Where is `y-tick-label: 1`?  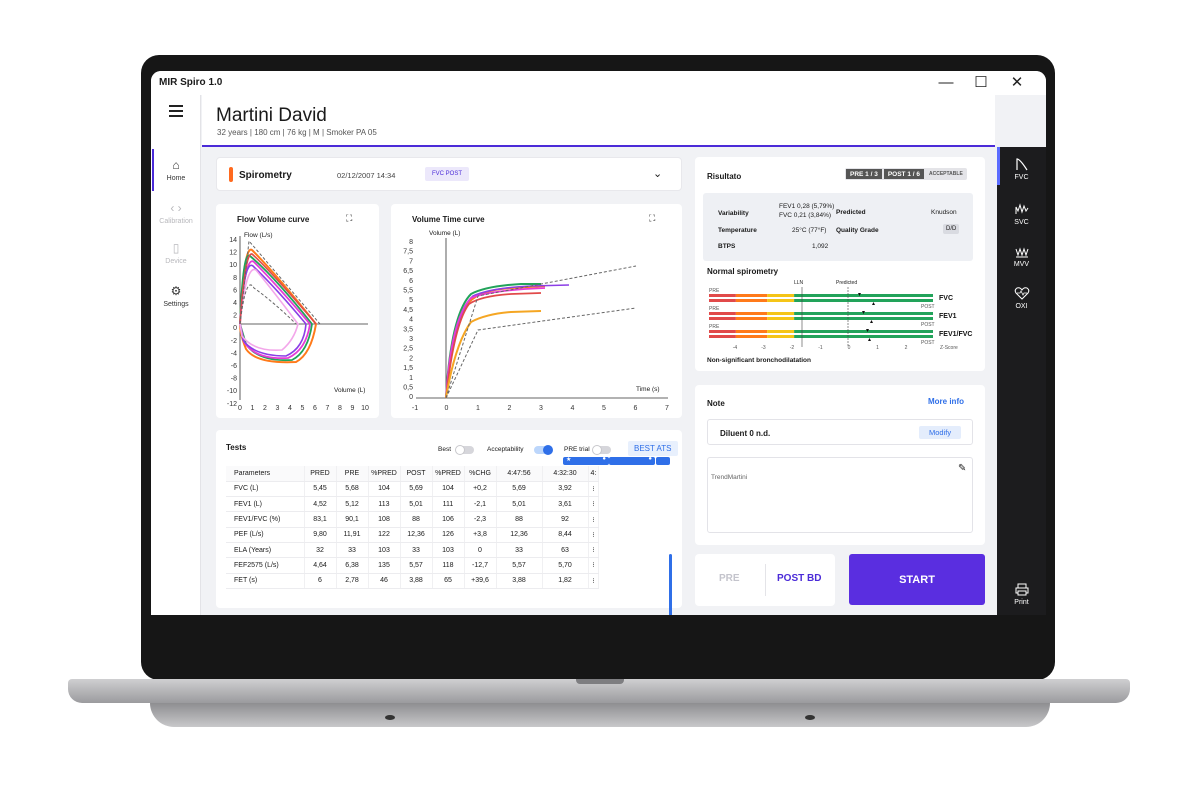 y-tick-label: 1 is located at coordinates (411, 378).